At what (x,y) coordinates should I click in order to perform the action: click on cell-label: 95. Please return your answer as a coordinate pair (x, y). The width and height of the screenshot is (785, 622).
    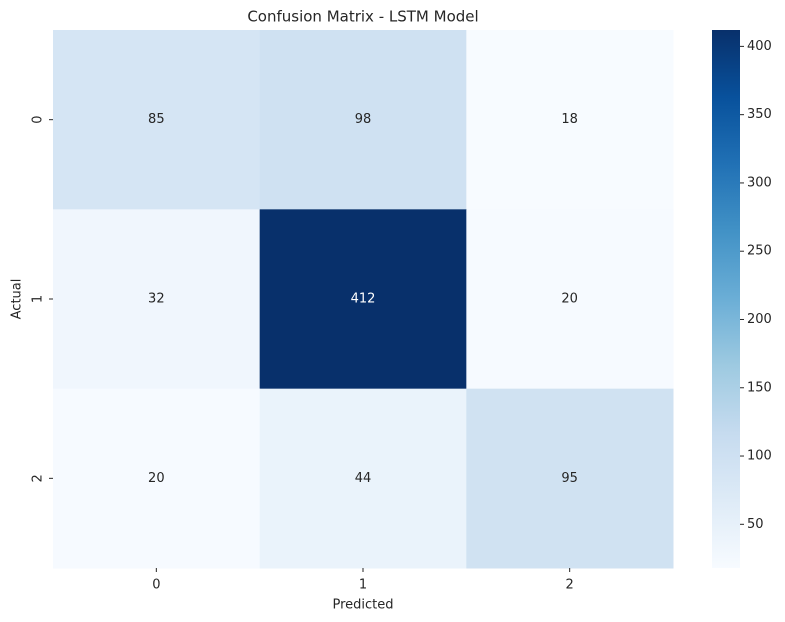
    Looking at the image, I should click on (569, 478).